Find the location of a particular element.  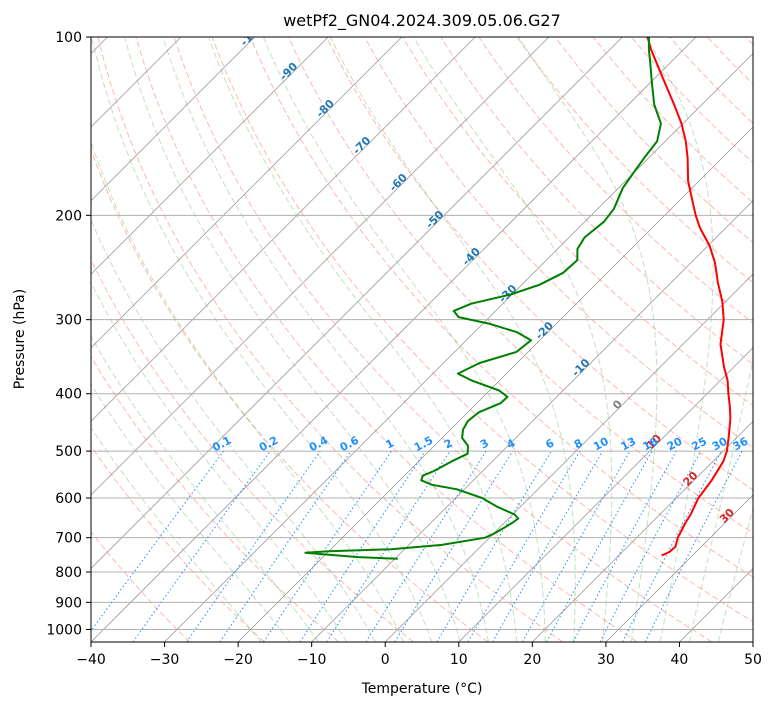

temperature-line is located at coordinates (689, 297).